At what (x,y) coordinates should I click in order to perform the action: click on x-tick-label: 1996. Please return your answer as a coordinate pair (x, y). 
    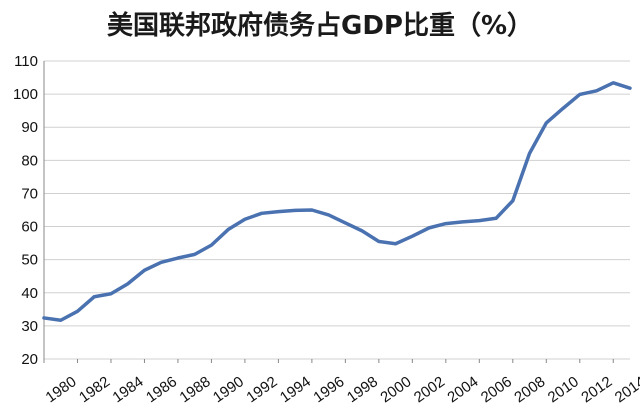
    Looking at the image, I should click on (328, 389).